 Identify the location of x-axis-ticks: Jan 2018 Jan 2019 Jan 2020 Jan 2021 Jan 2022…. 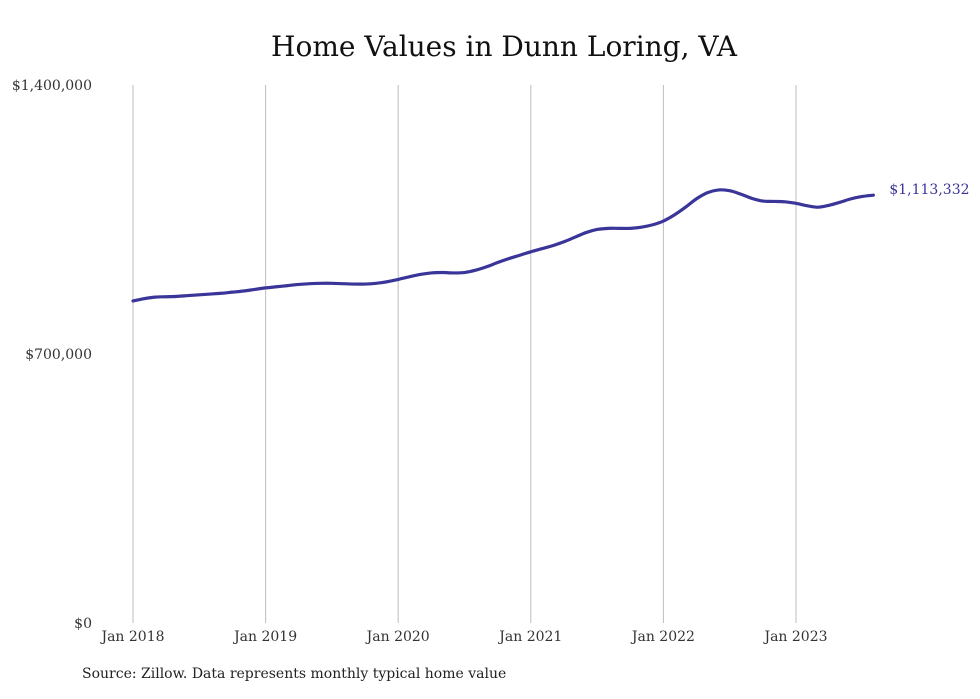
(463, 637).